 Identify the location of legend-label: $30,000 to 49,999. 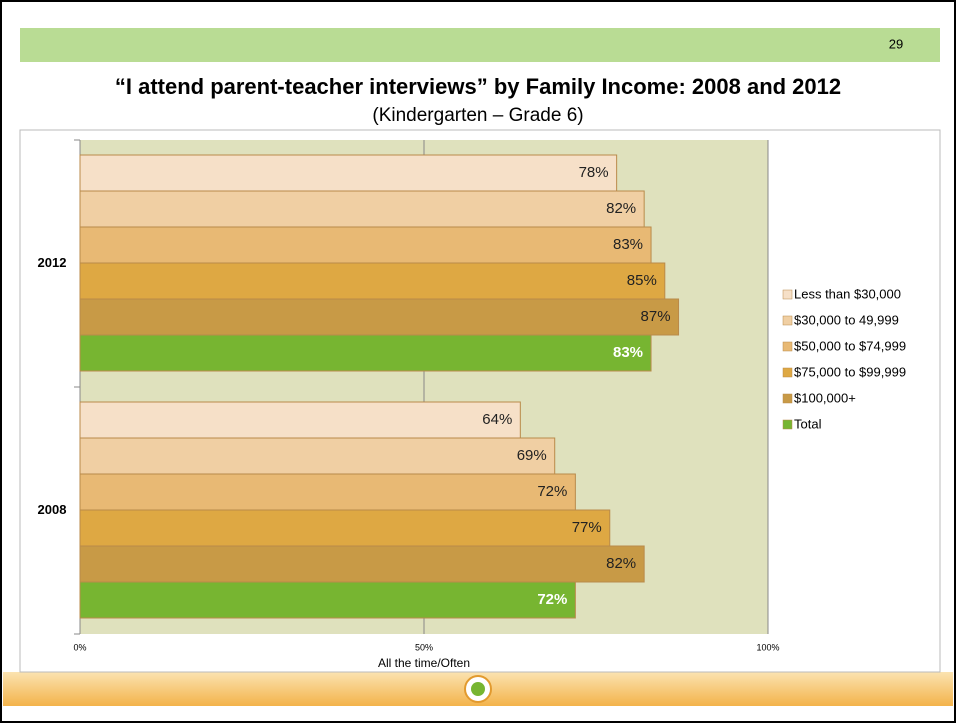
(846, 319).